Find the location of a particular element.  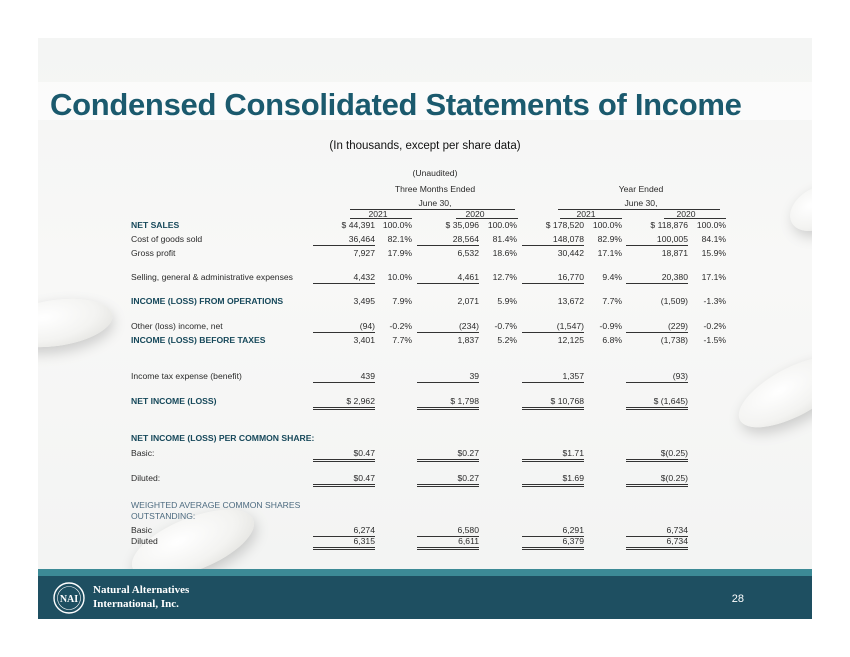

row-label-eps-basic: Basic: is located at coordinates (143, 453).